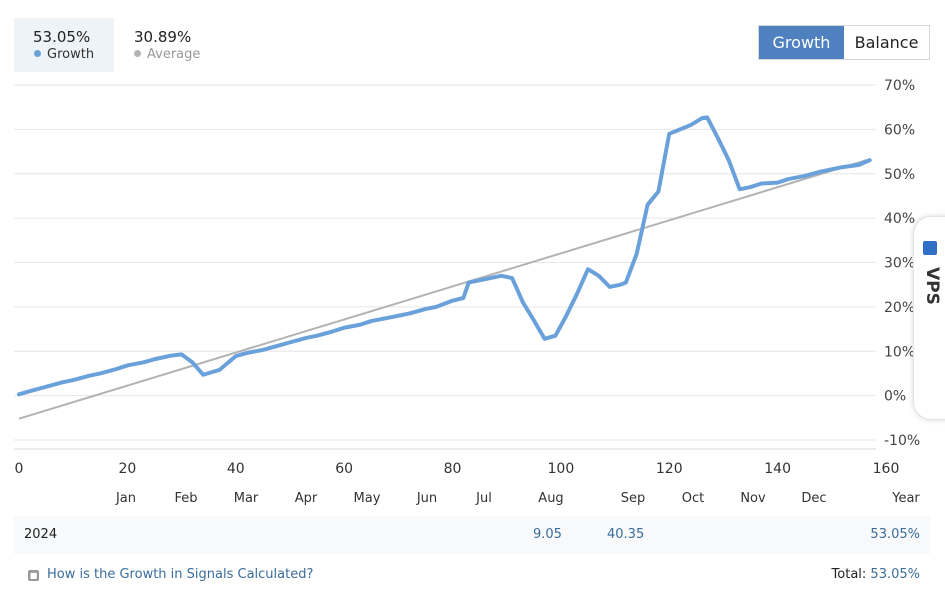 This screenshot has width=945, height=614. What do you see at coordinates (367, 498) in the screenshot?
I see `month-label: May` at bounding box center [367, 498].